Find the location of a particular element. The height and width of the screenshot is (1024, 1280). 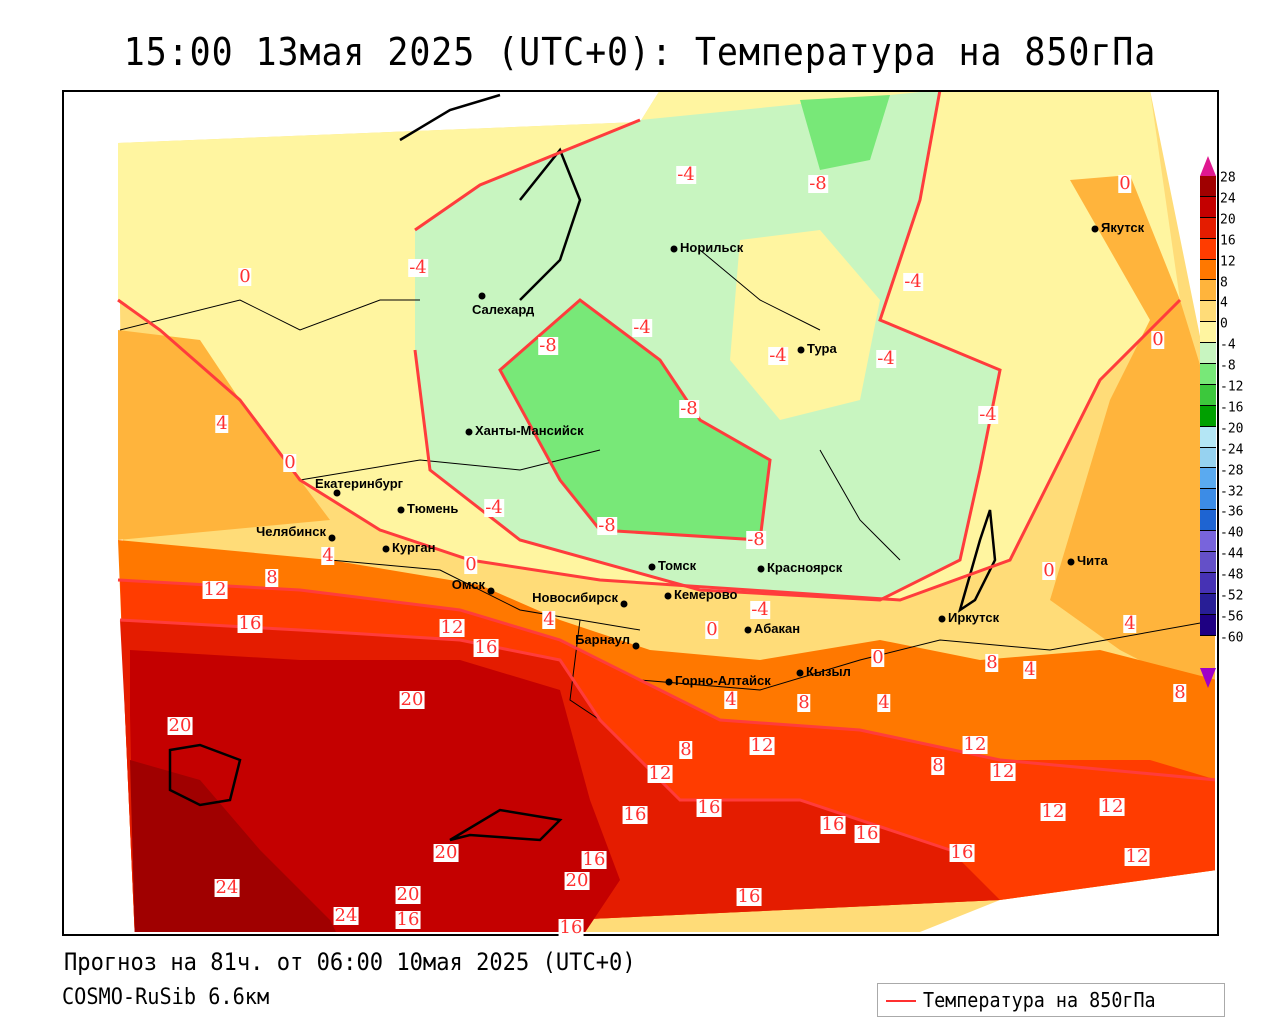

city-label: Тюмень is located at coordinates (433, 508).